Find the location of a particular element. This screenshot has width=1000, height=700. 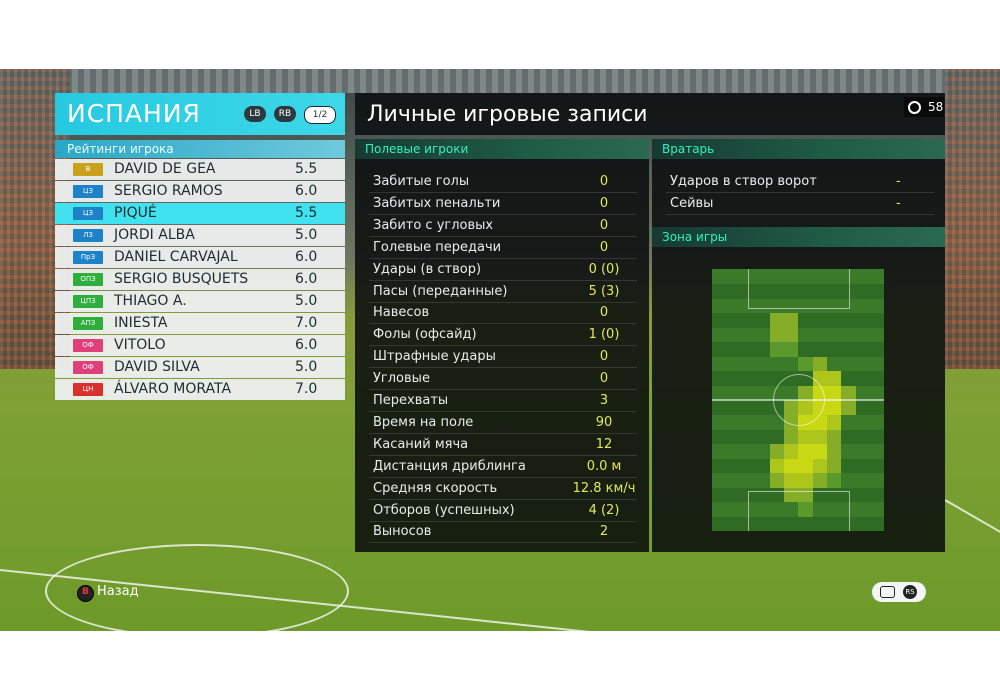

player-row: ЦПЗ THIAGO A. 5.0 is located at coordinates (200, 301).